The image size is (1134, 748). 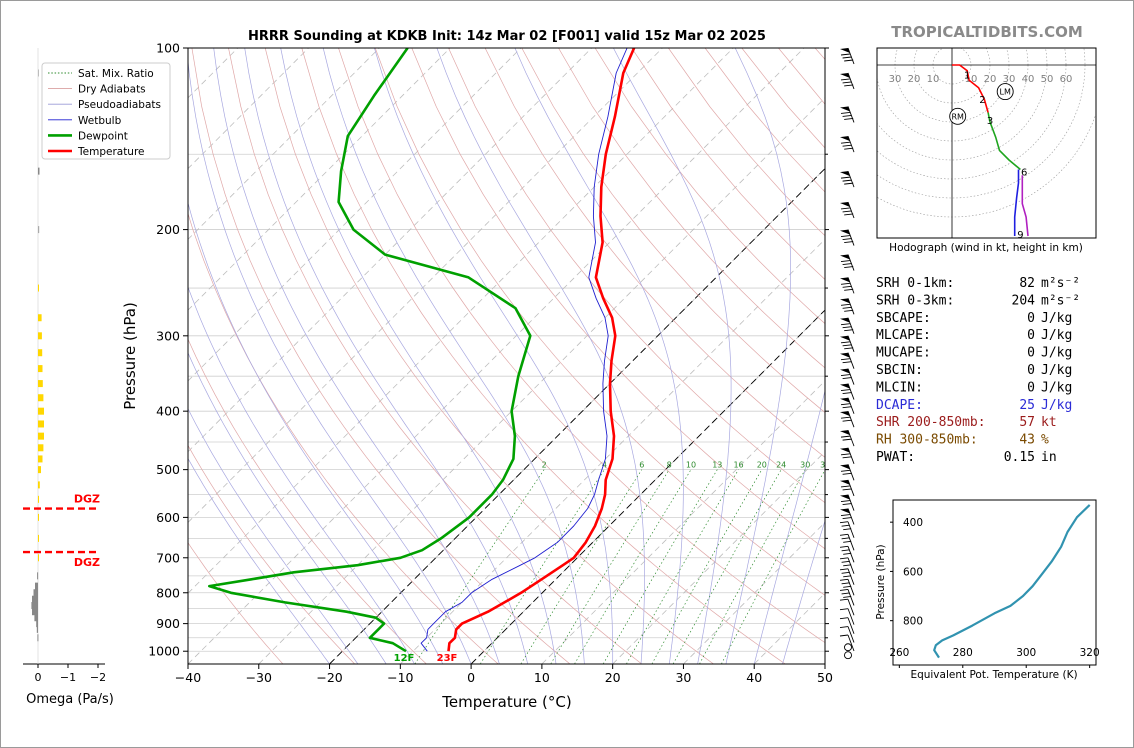 I want to click on index-label: MLCAPE:, so click(x=903, y=335).